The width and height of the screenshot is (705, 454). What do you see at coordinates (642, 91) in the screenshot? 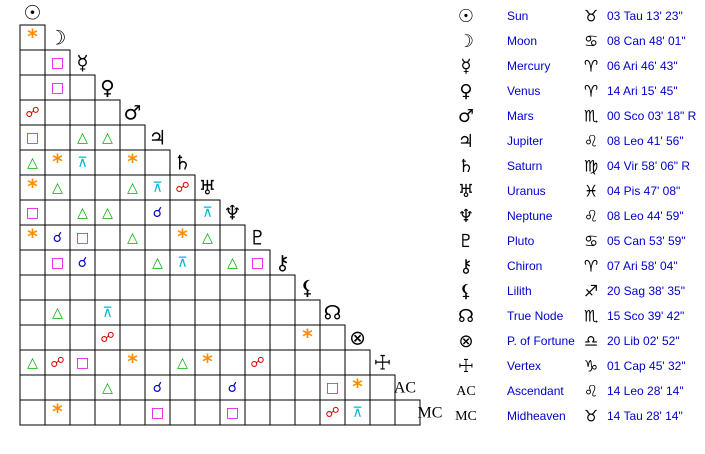
I see `position: 14 Ari 15' 45"` at bounding box center [642, 91].